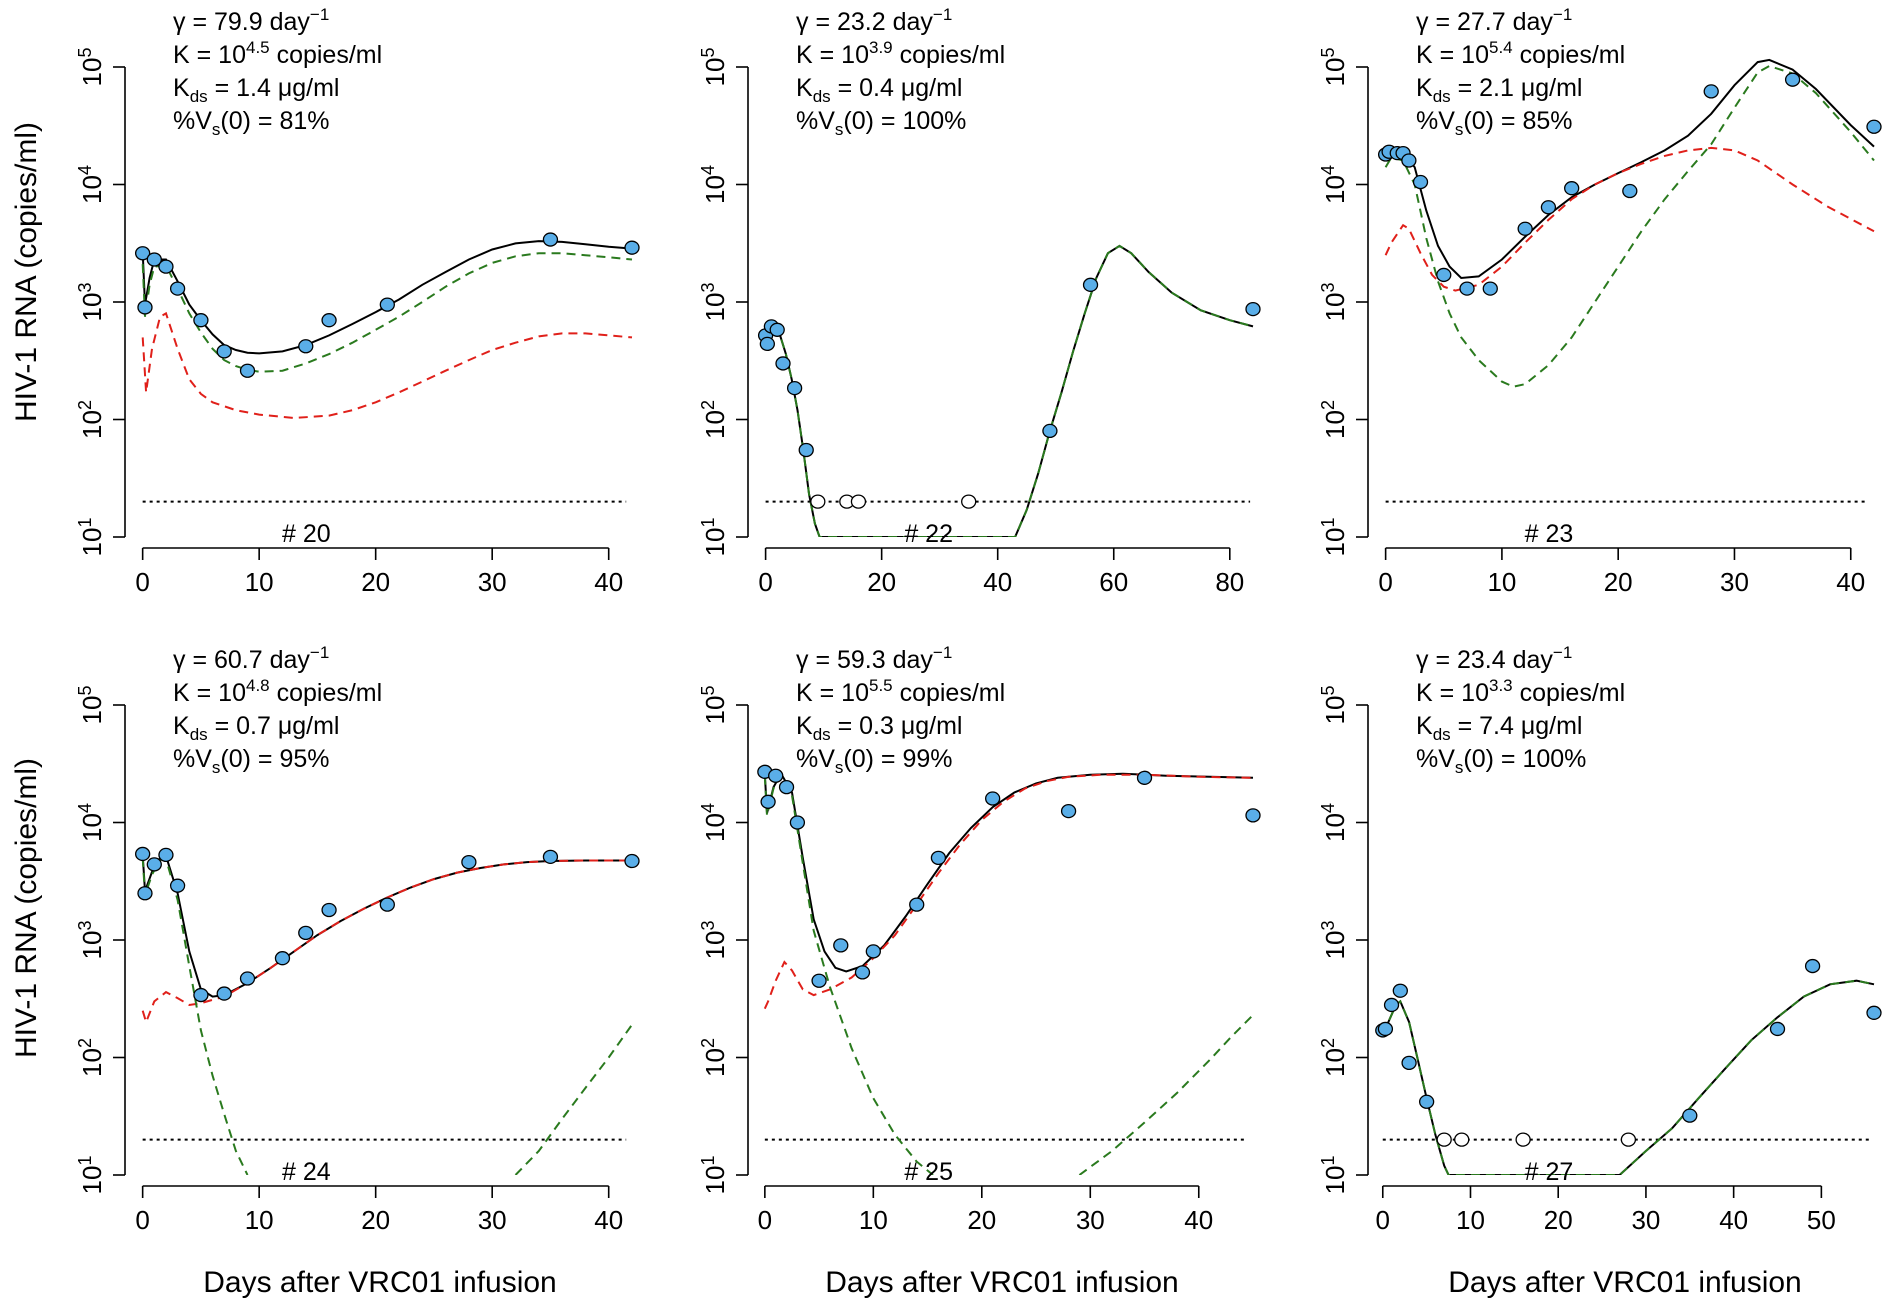 Image resolution: width=1890 pixels, height=1307 pixels. Describe the element at coordinates (1520, 691) in the screenshot. I see `k-param: K = 103.3 copies/ml` at that location.